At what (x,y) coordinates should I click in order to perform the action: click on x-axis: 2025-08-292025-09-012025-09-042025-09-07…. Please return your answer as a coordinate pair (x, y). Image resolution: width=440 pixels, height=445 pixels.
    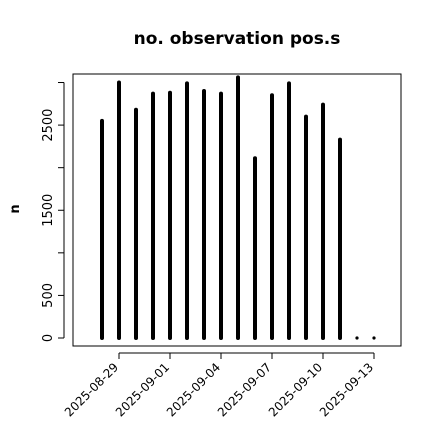
    Looking at the image, I should click on (219, 385).